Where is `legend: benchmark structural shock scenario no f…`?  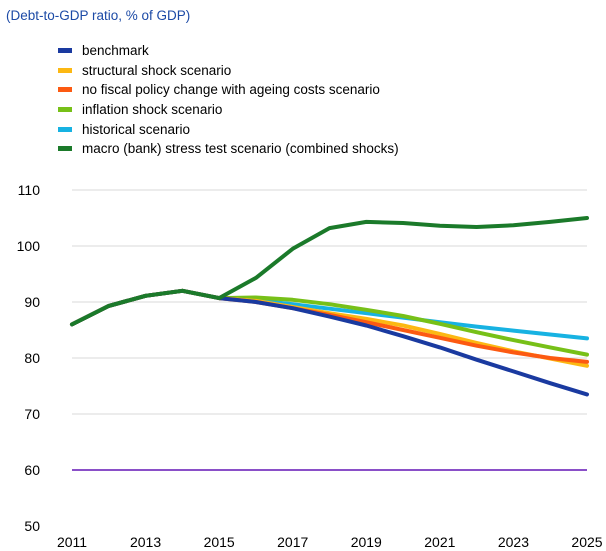 legend: benchmark structural shock scenario no f… is located at coordinates (228, 100).